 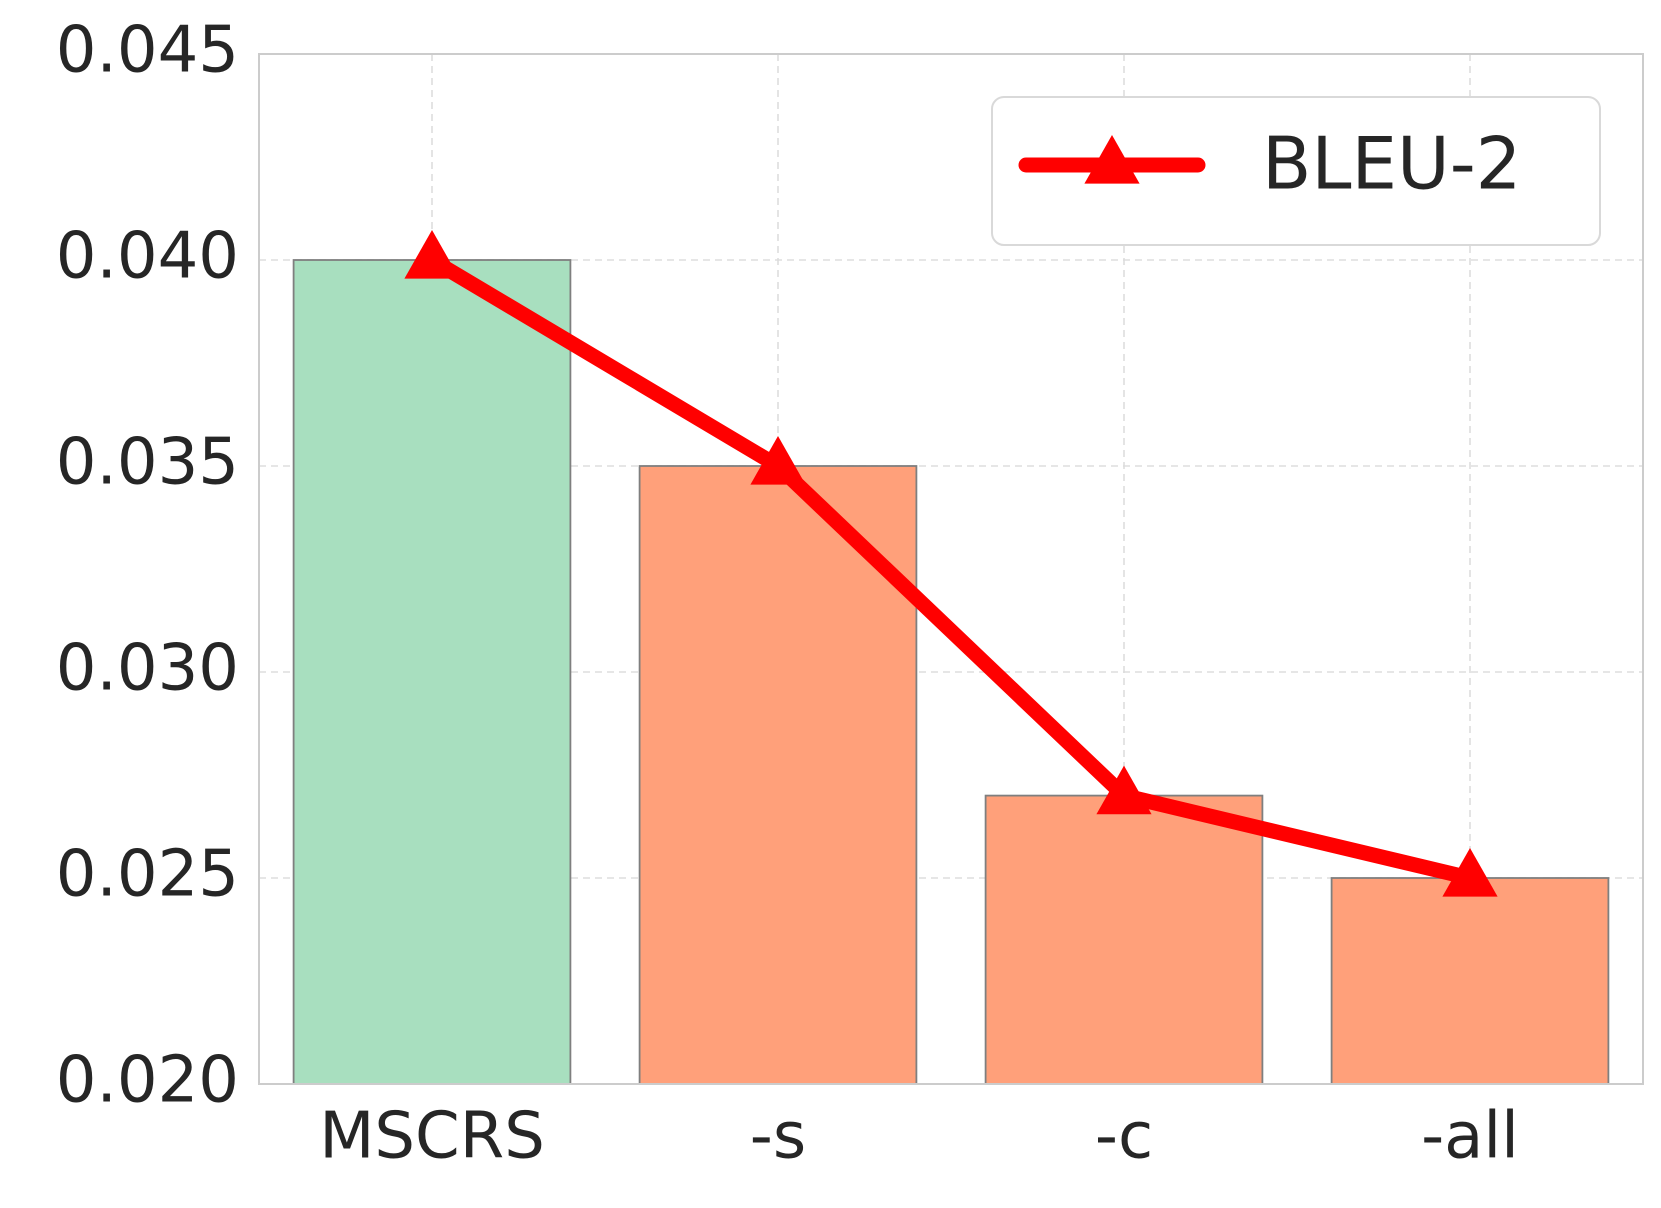 What do you see at coordinates (147, 51) in the screenshot?
I see `y-tick-label: 0.045` at bounding box center [147, 51].